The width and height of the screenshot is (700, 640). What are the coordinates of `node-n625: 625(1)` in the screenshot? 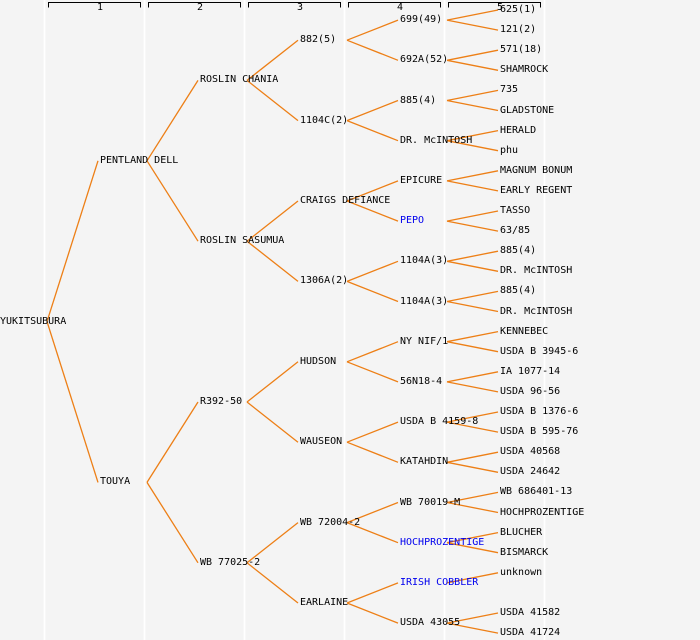 It's located at (518, 9).